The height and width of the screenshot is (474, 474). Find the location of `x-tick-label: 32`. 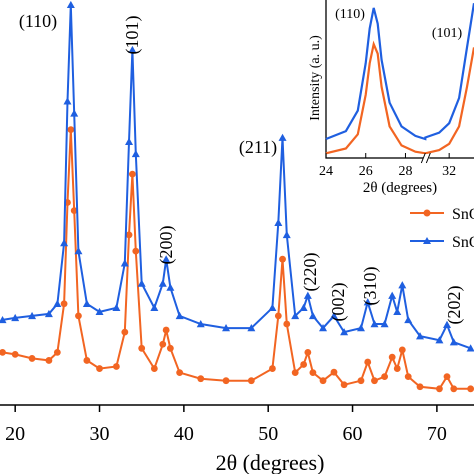

x-tick-label: 32 is located at coordinates (449, 171).